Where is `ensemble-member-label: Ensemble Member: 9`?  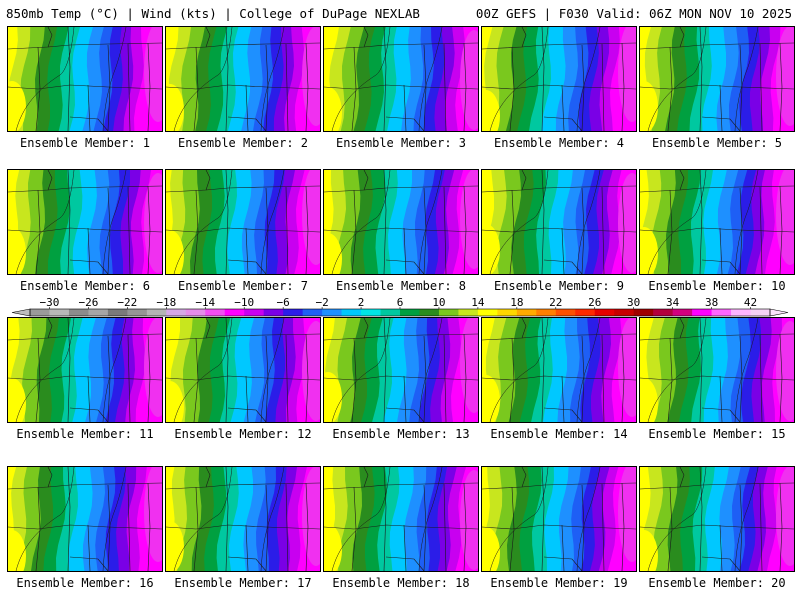
ensemble-member-label: Ensemble Member: 9 is located at coordinates (559, 286).